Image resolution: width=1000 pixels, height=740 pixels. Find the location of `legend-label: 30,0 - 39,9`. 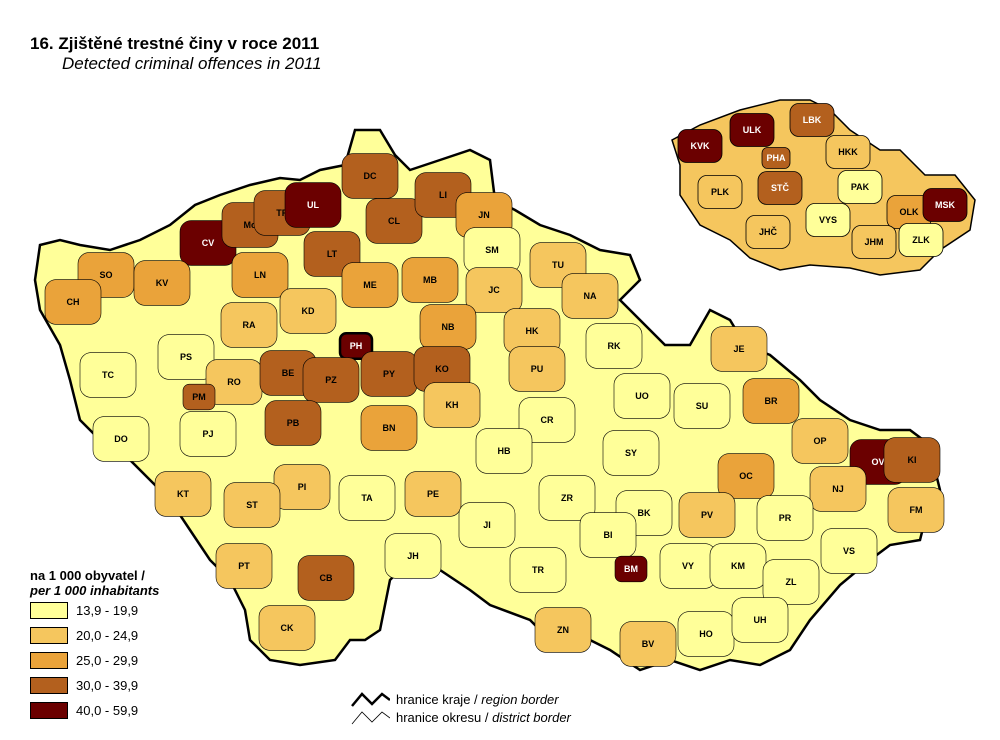

legend-label: 30,0 - 39,9 is located at coordinates (107, 685).